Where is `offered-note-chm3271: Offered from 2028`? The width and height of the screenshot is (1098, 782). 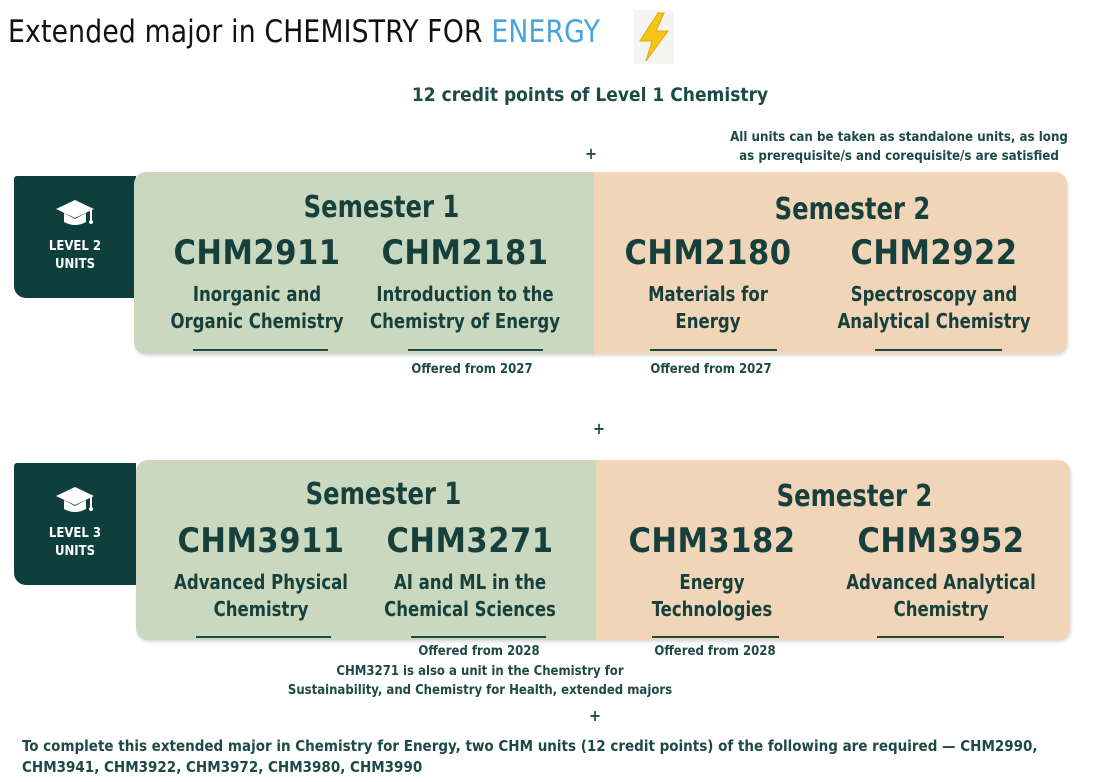 offered-note-chm3271: Offered from 2028 is located at coordinates (479, 651).